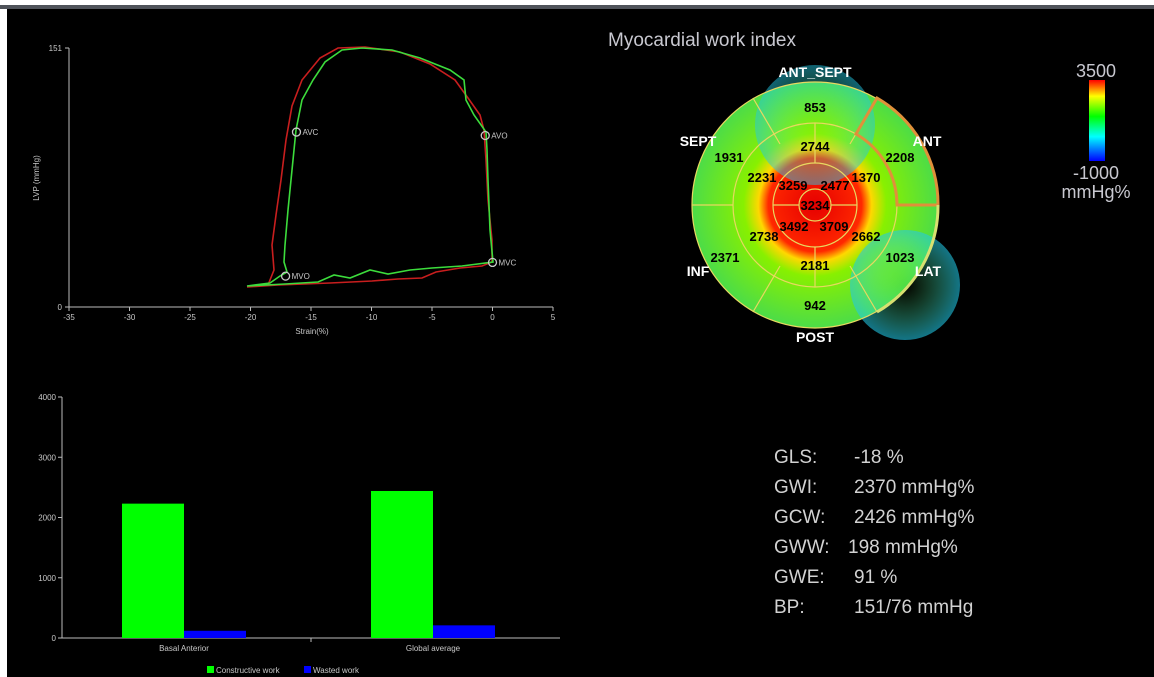 This screenshot has width=1154, height=677. Describe the element at coordinates (796, 457) in the screenshot. I see `metric-label: GLS:` at that location.